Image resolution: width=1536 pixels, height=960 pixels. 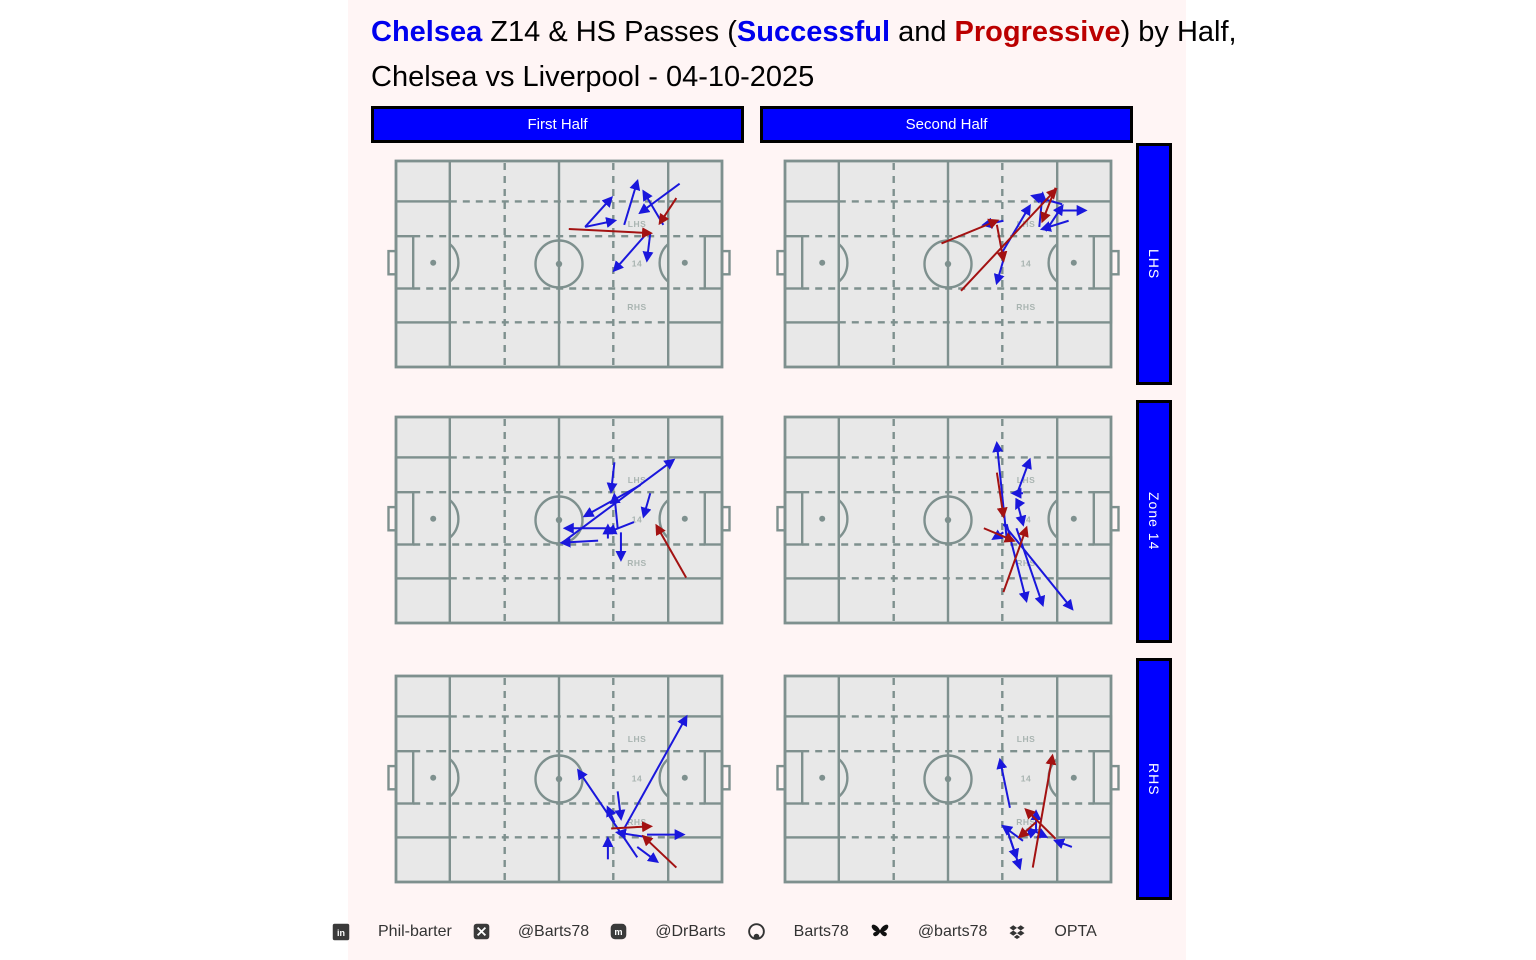 What do you see at coordinates (559, 779) in the screenshot?
I see `pitch-rhs-first-half: LHS 14 RHS` at bounding box center [559, 779].